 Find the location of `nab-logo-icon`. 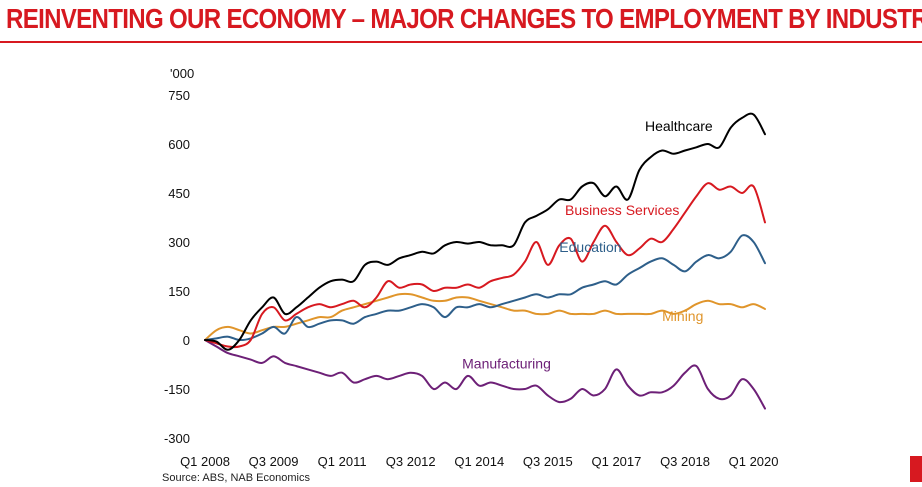

nab-logo-icon is located at coordinates (916, 469).